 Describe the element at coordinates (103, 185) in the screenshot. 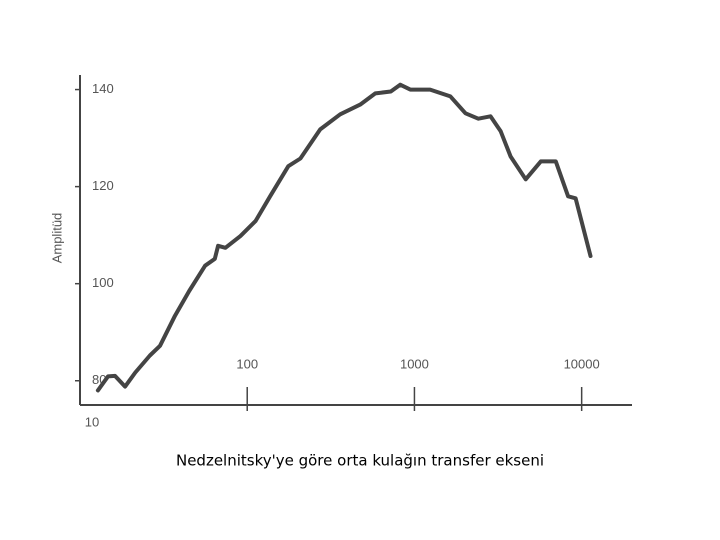

I see `y-tick-label: 120` at that location.